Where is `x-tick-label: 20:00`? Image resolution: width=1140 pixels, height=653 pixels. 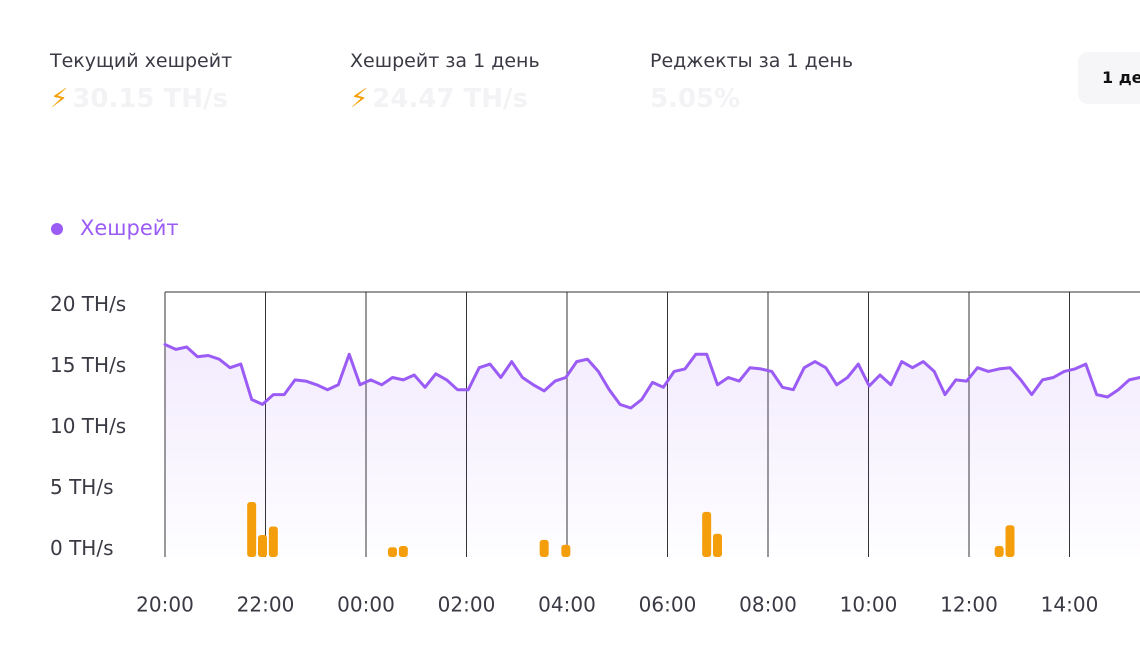 x-tick-label: 20:00 is located at coordinates (165, 605).